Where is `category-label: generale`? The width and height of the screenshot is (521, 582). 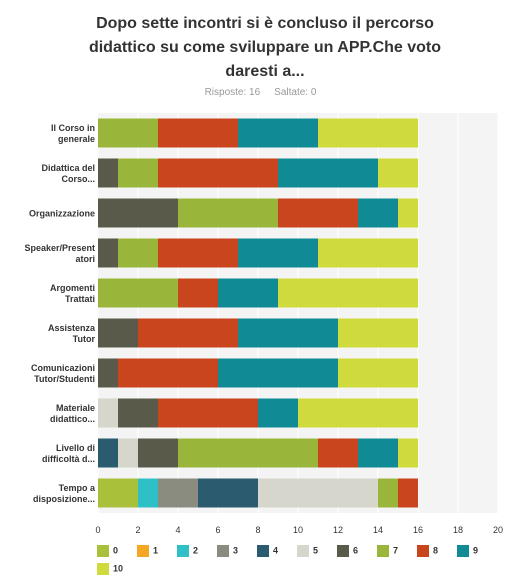
category-label: generale is located at coordinates (76, 139).